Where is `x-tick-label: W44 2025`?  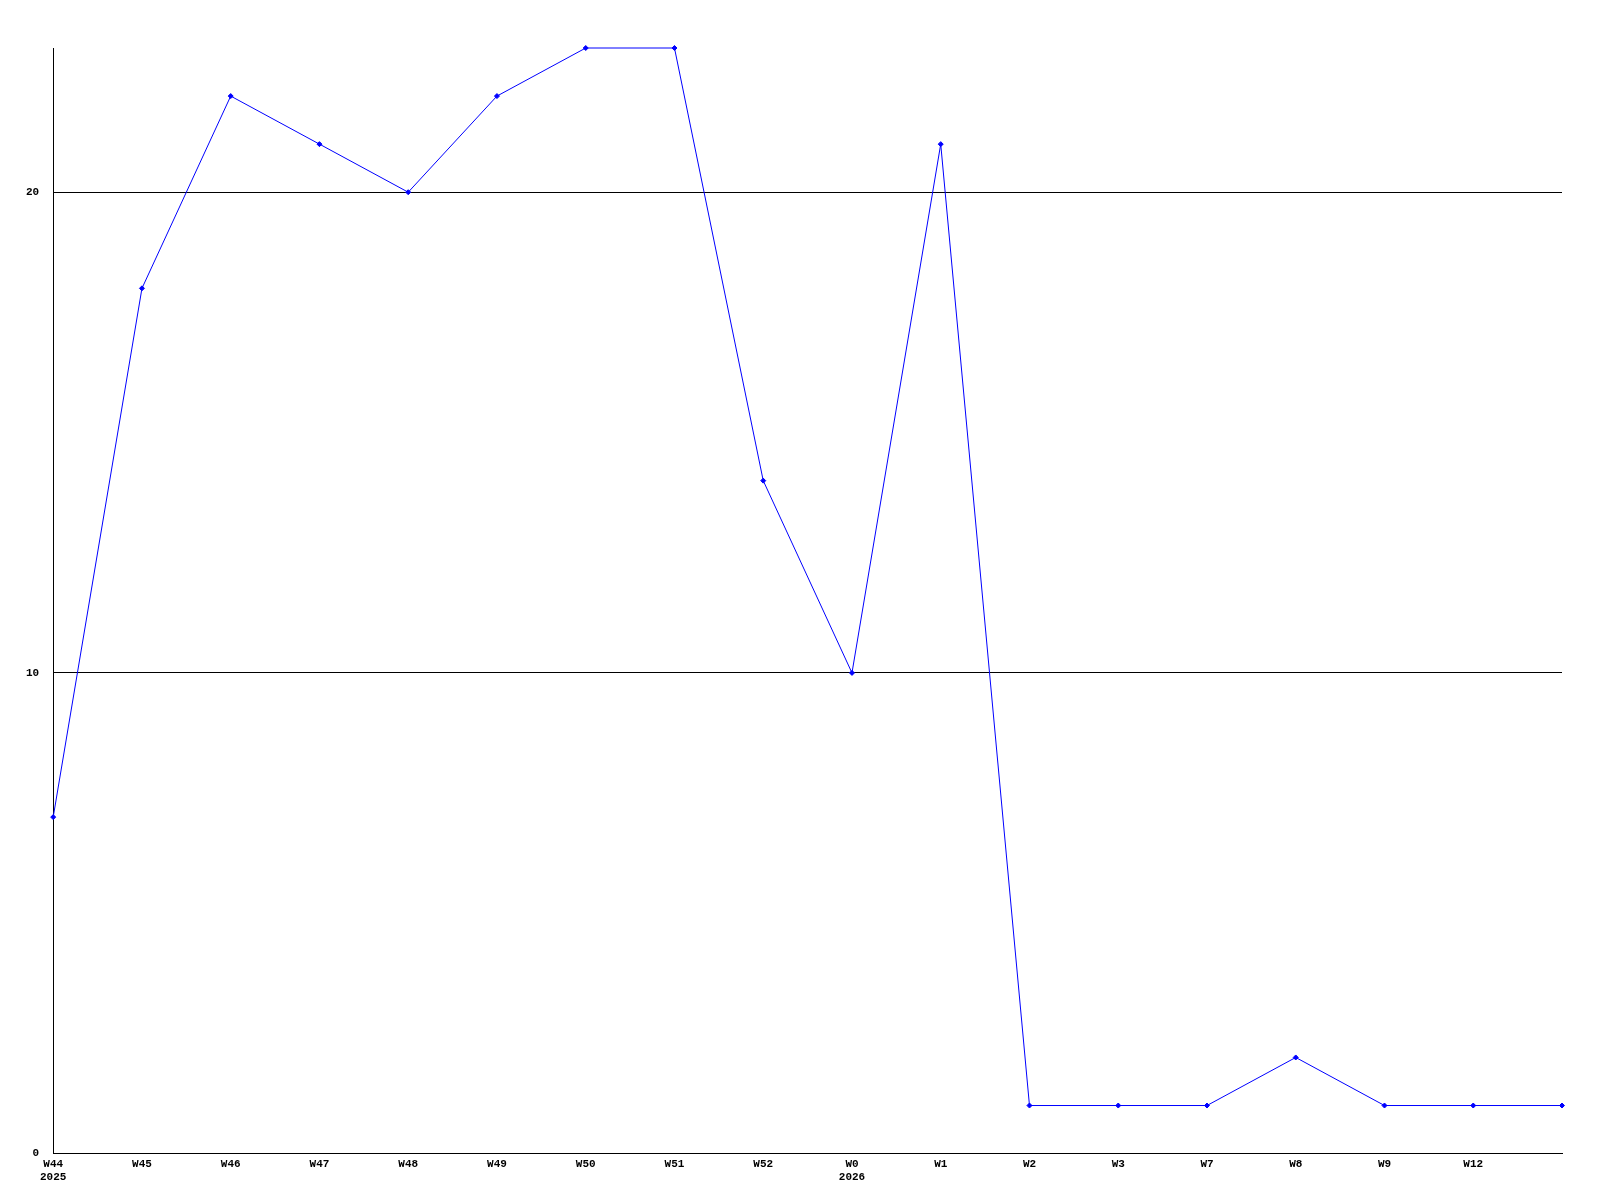
x-tick-label: W44 2025 is located at coordinates (53, 1170).